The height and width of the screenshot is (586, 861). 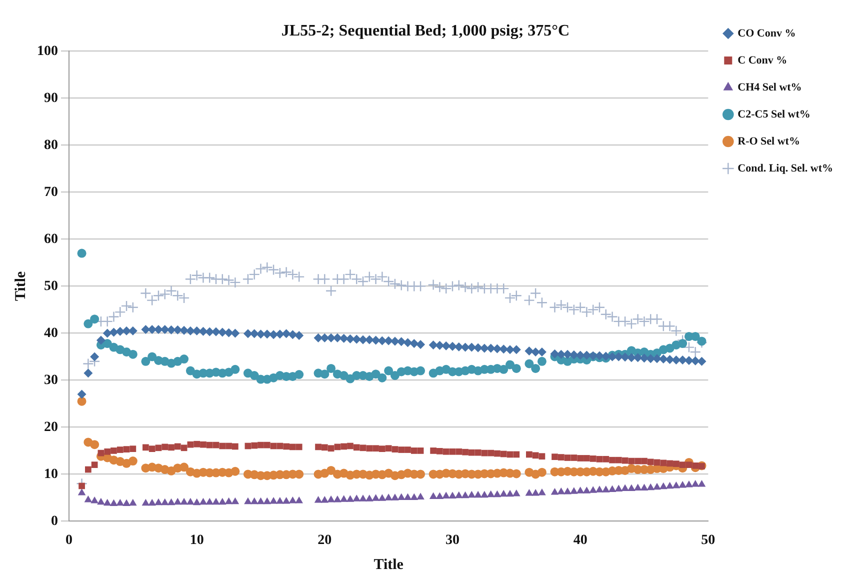 What do you see at coordinates (389, 564) in the screenshot?
I see `x-axis-title: Title` at bounding box center [389, 564].